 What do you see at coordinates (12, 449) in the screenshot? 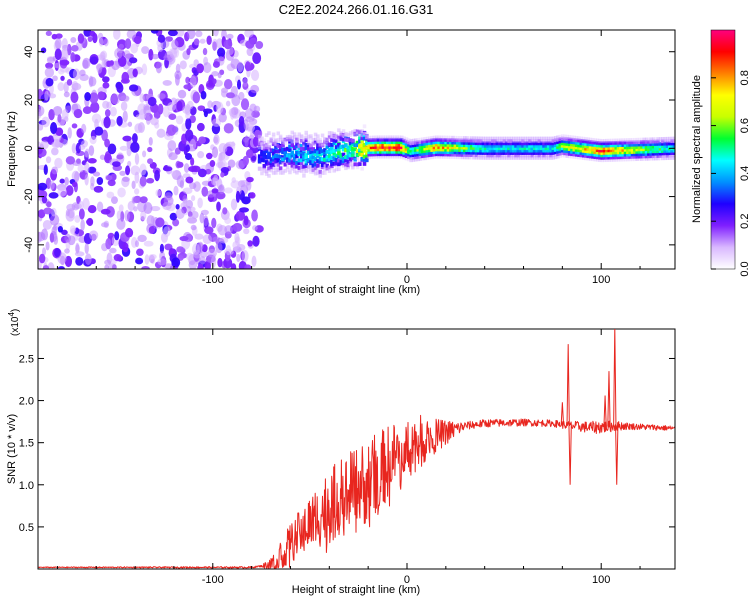
I see `snr-ylabel: SNR (10 * v/v)` at bounding box center [12, 449].